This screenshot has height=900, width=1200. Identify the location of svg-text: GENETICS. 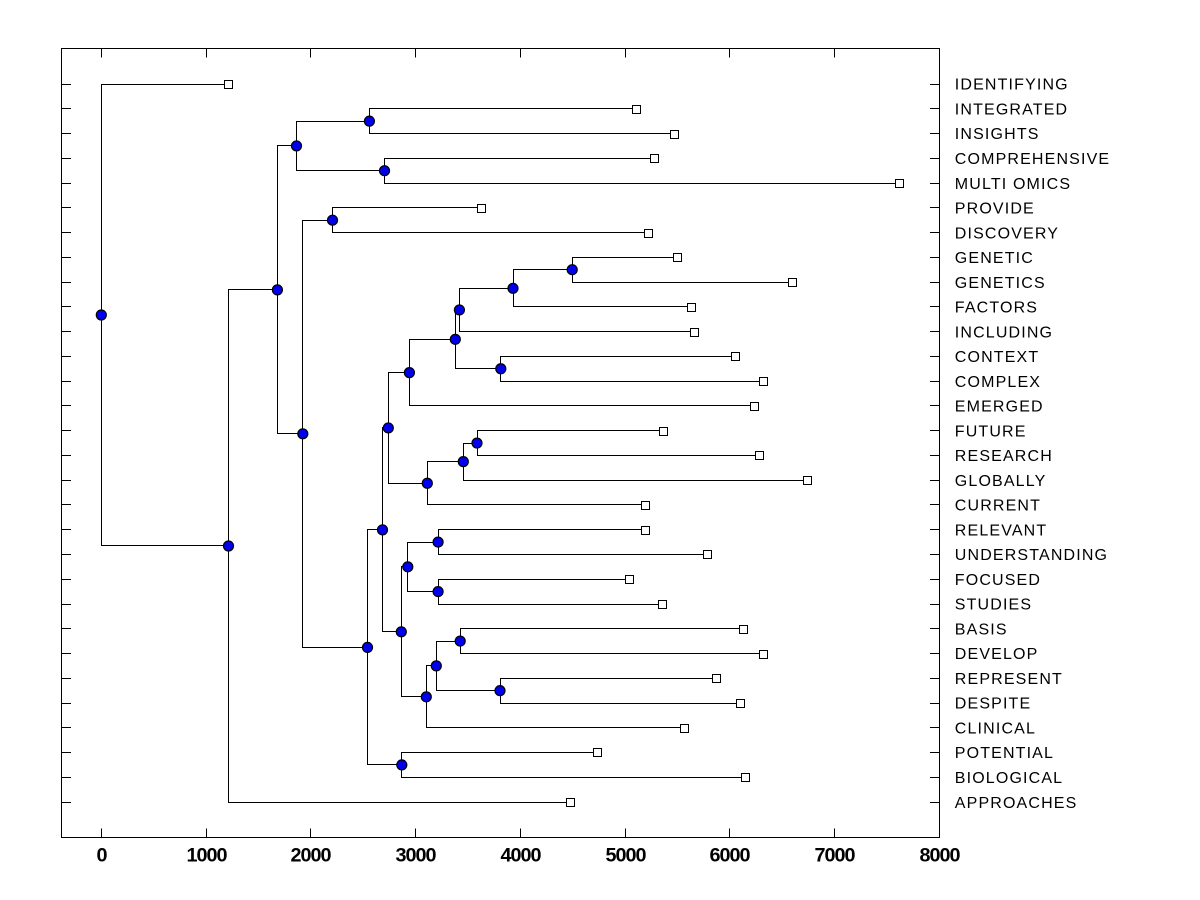
(1000, 283).